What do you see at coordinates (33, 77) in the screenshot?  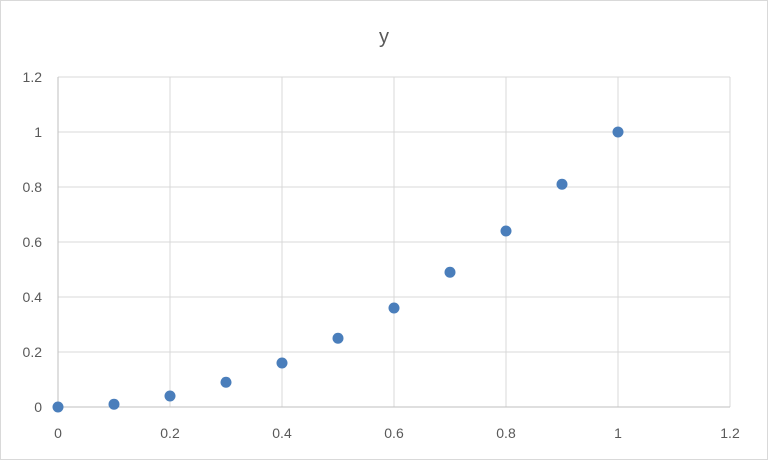 I see `y-tick-label: 1.2` at bounding box center [33, 77].